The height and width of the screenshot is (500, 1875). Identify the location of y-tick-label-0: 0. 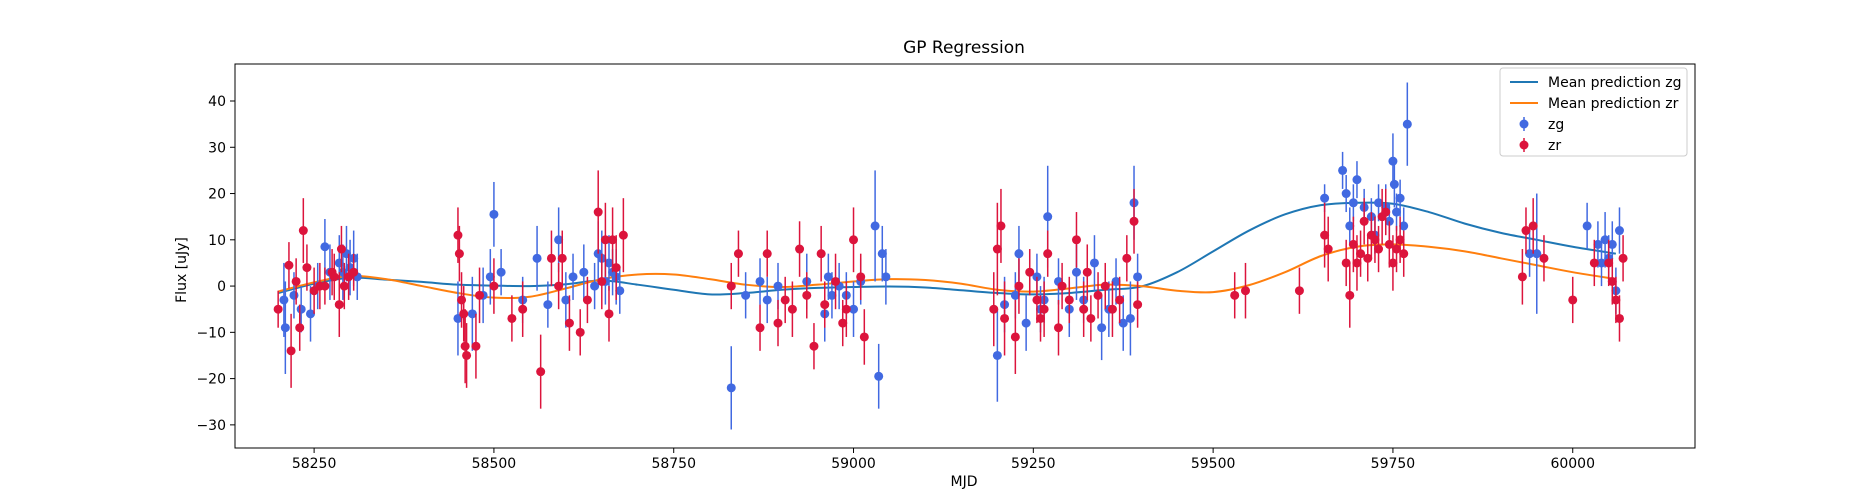
(221, 287).